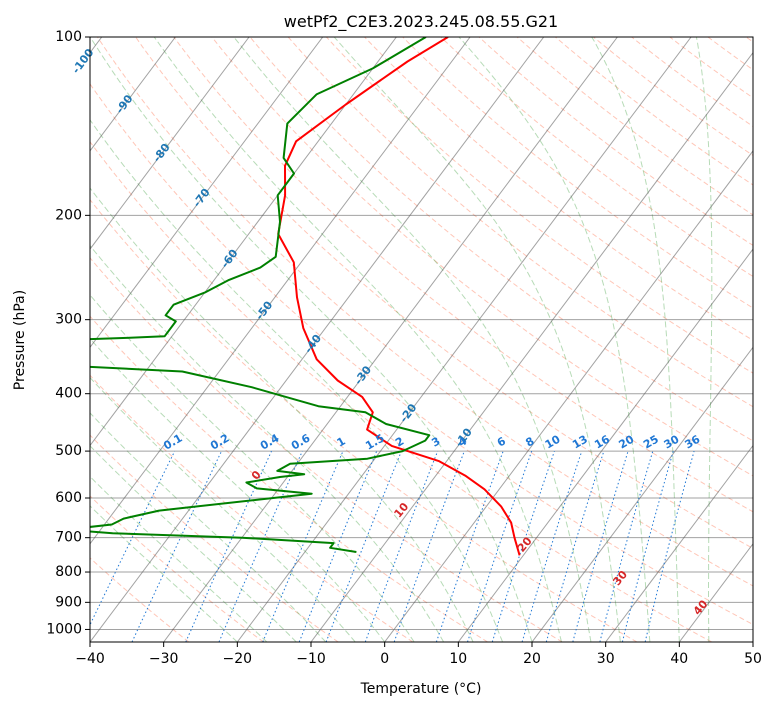 This screenshot has width=775, height=708. I want to click on y-tick-label: 800, so click(68, 572).